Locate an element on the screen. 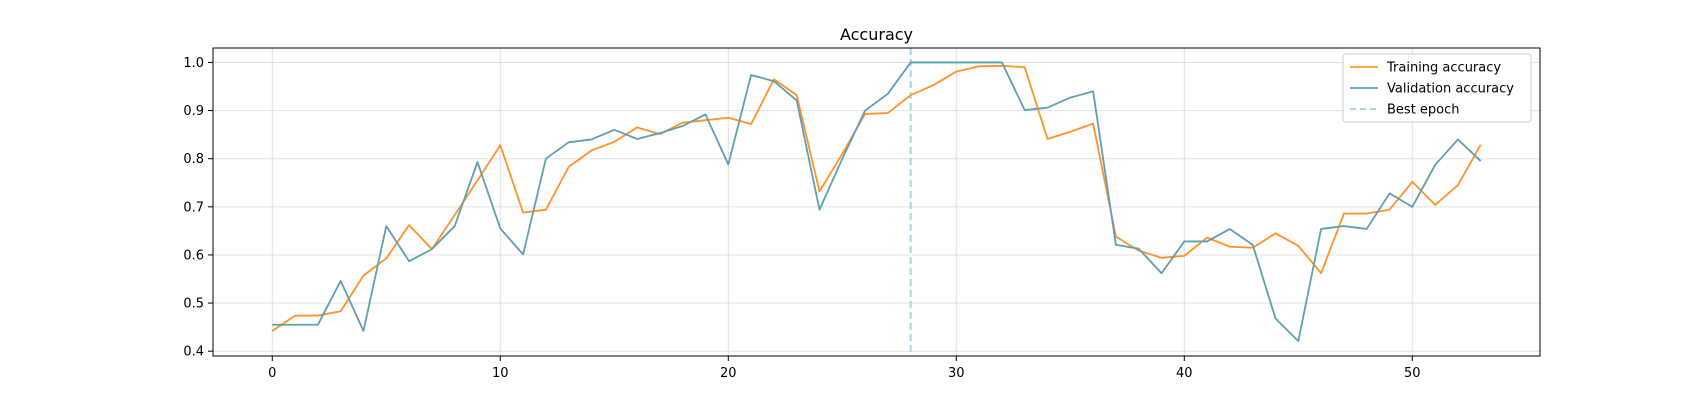 This screenshot has height=405, width=1700. x-tick-label: 10 is located at coordinates (500, 373).